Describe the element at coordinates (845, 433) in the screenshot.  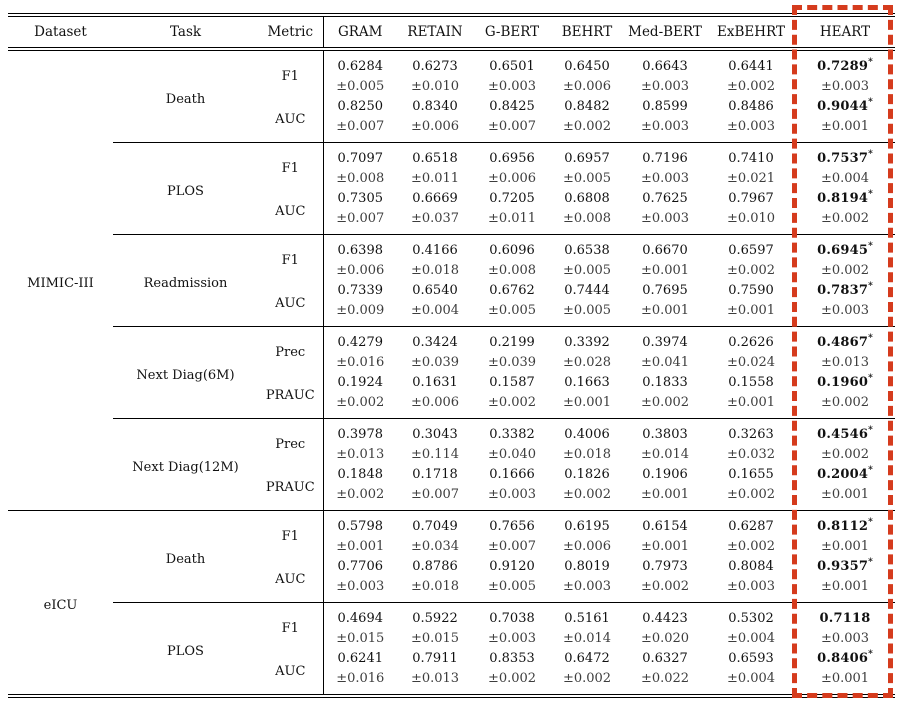
I see `heart-value-cell: 0.4546*` at that location.